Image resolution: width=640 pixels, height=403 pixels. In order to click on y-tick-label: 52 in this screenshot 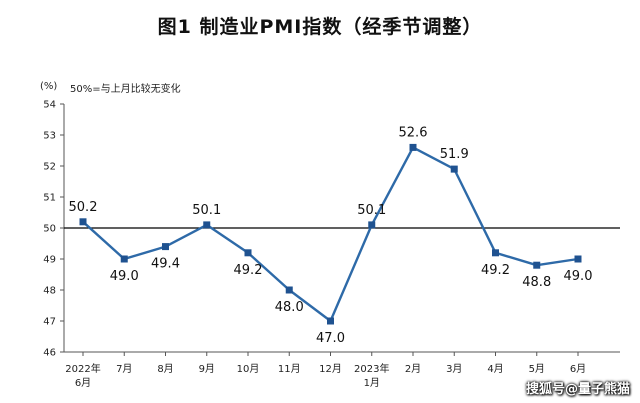, I will do `click(49, 167)`.